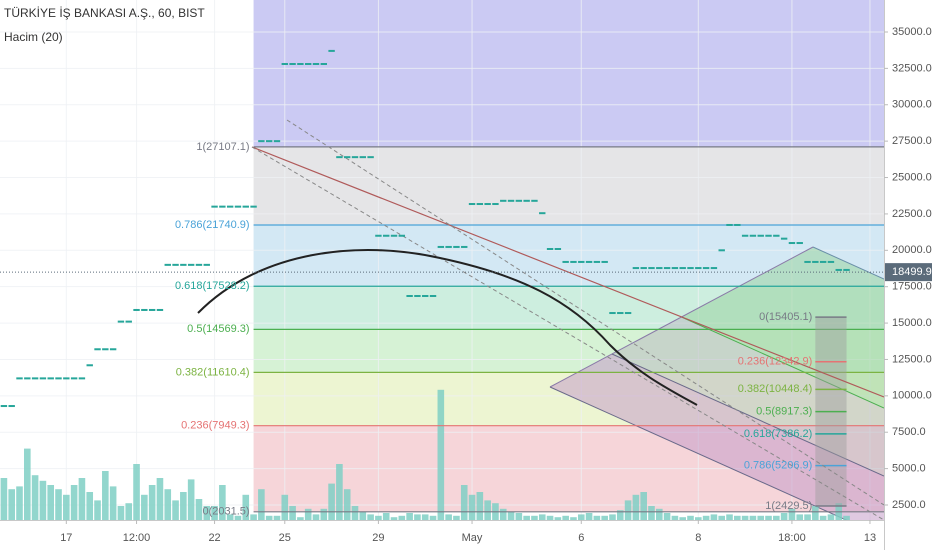  I want to click on y-tick-label: 7500.0, so click(909, 432).